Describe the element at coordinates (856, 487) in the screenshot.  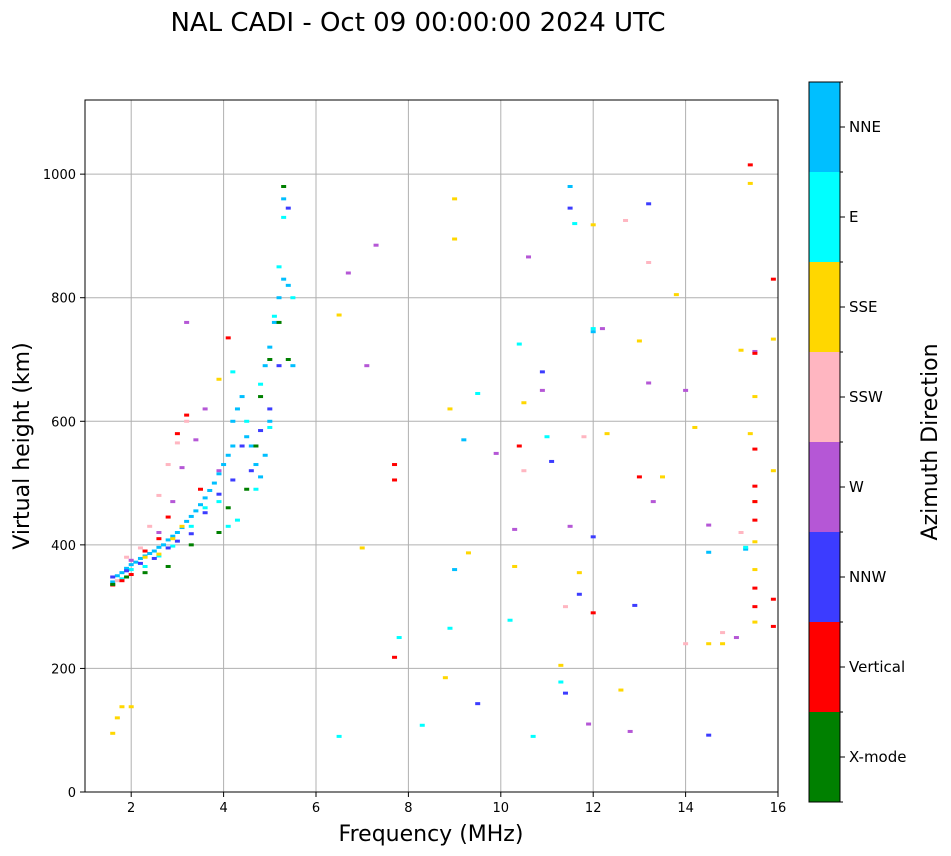
I see `colorbar-tick-label: W` at that location.